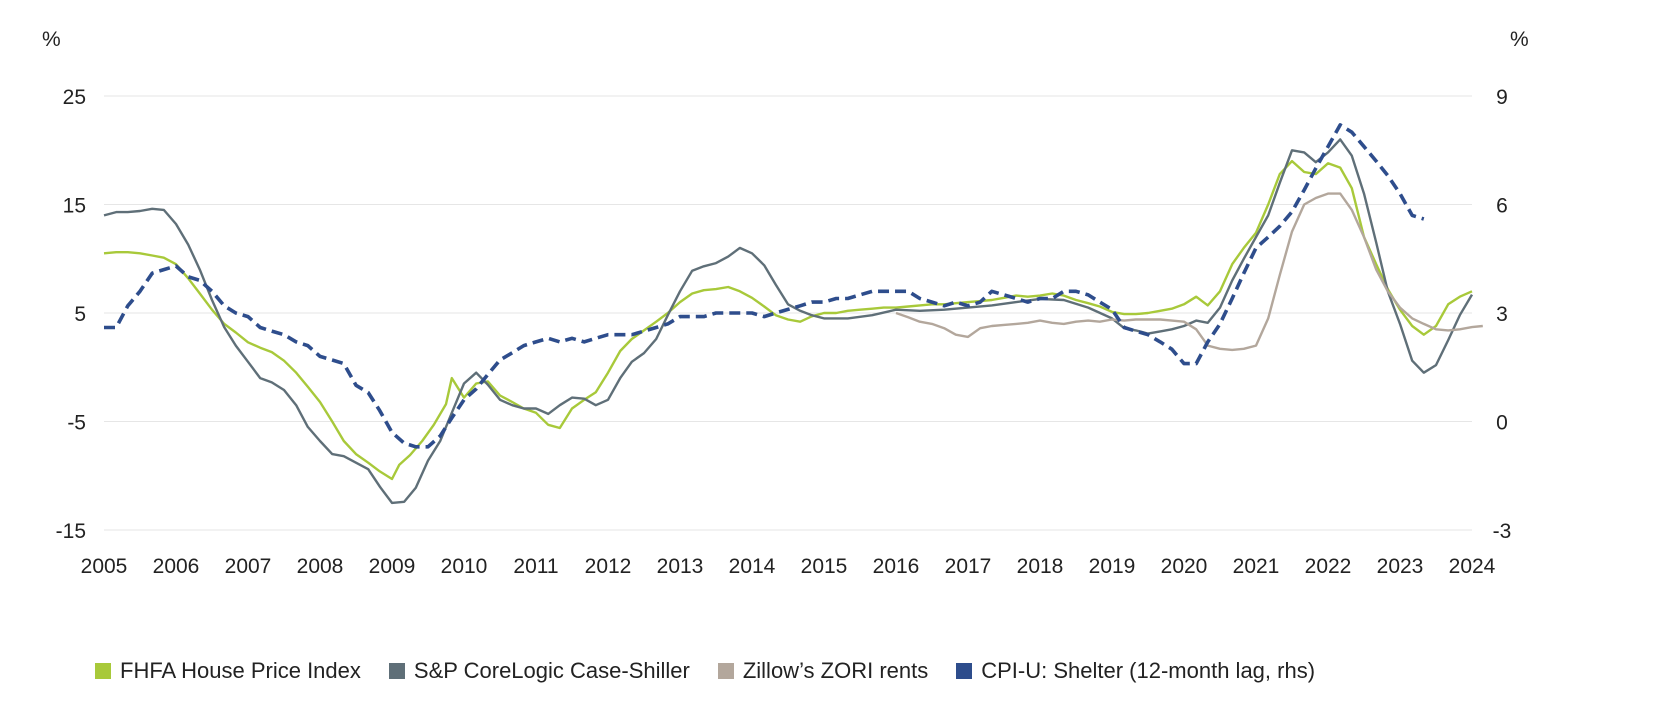  I want to click on x-tick: 2013, so click(680, 566).